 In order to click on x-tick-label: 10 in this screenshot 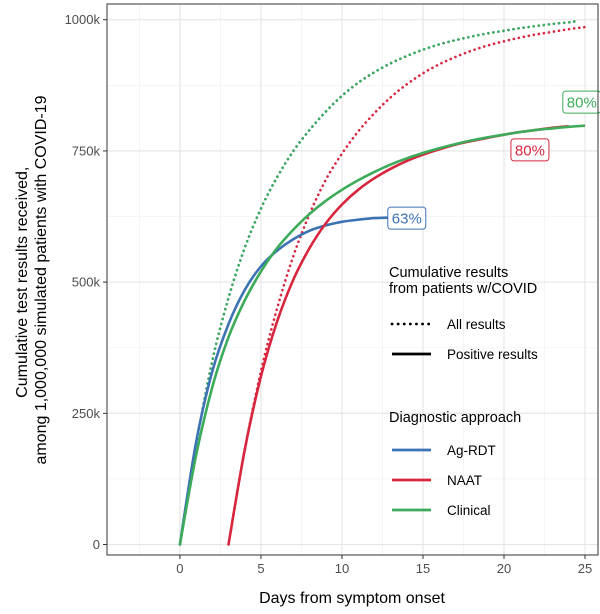, I will do `click(342, 568)`.